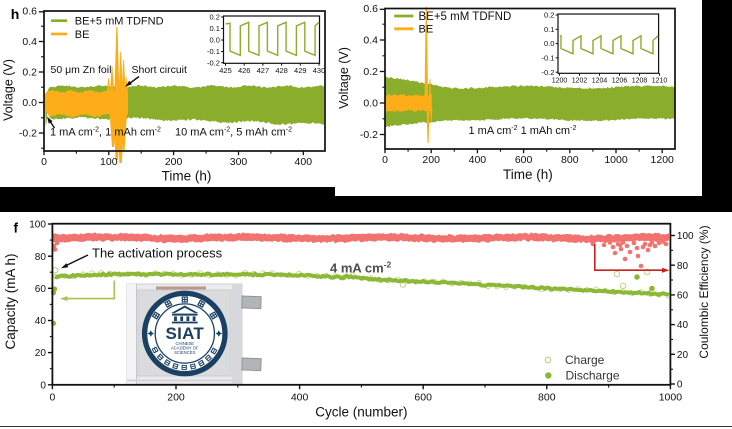 Image resolution: width=732 pixels, height=429 pixels. I want to click on svg-text: f, so click(16, 228).